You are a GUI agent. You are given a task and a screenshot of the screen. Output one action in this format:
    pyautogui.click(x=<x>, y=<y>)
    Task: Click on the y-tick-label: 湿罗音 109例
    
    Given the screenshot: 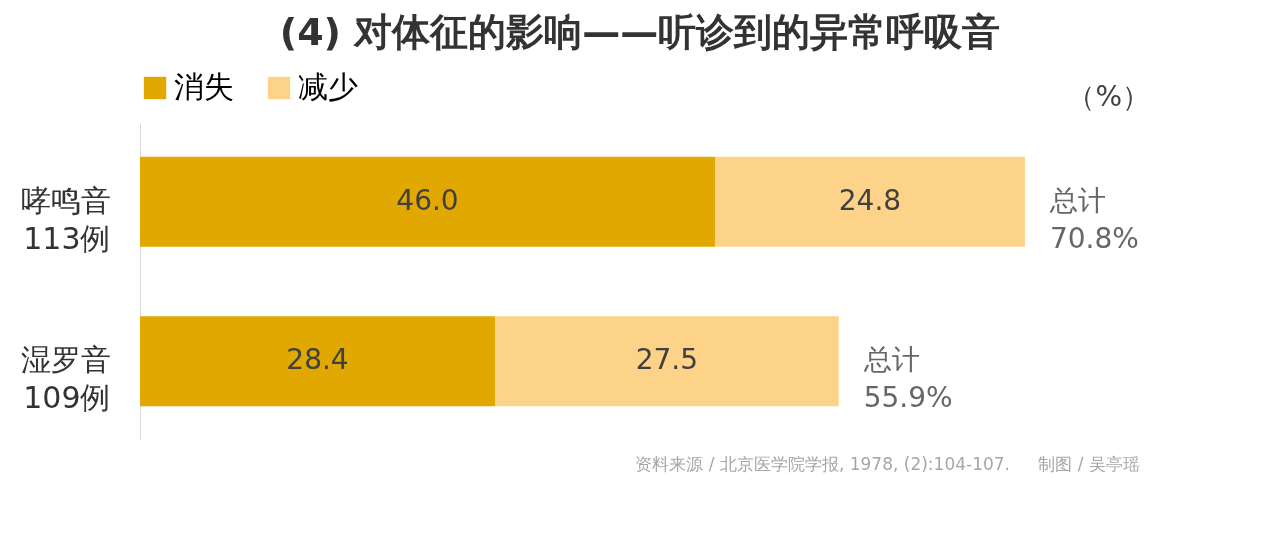 What is the action you would take?
    pyautogui.click(x=65, y=379)
    